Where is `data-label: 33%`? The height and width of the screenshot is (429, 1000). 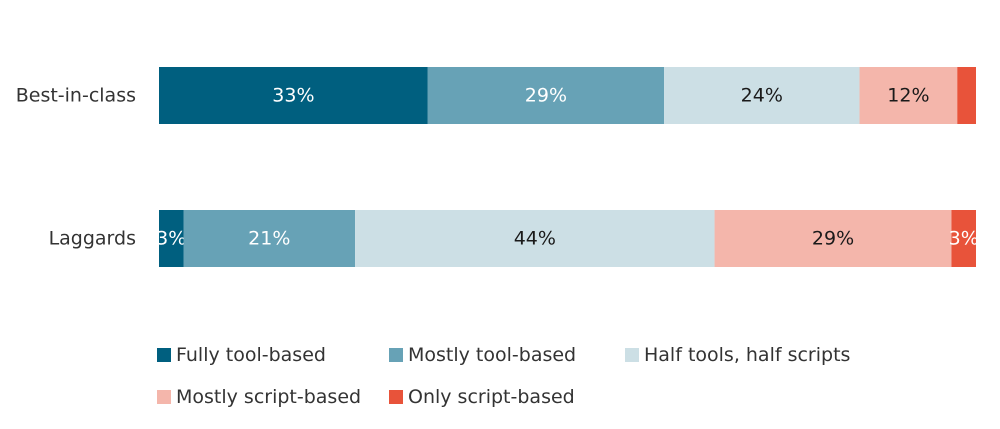
data-label: 33% is located at coordinates (293, 96).